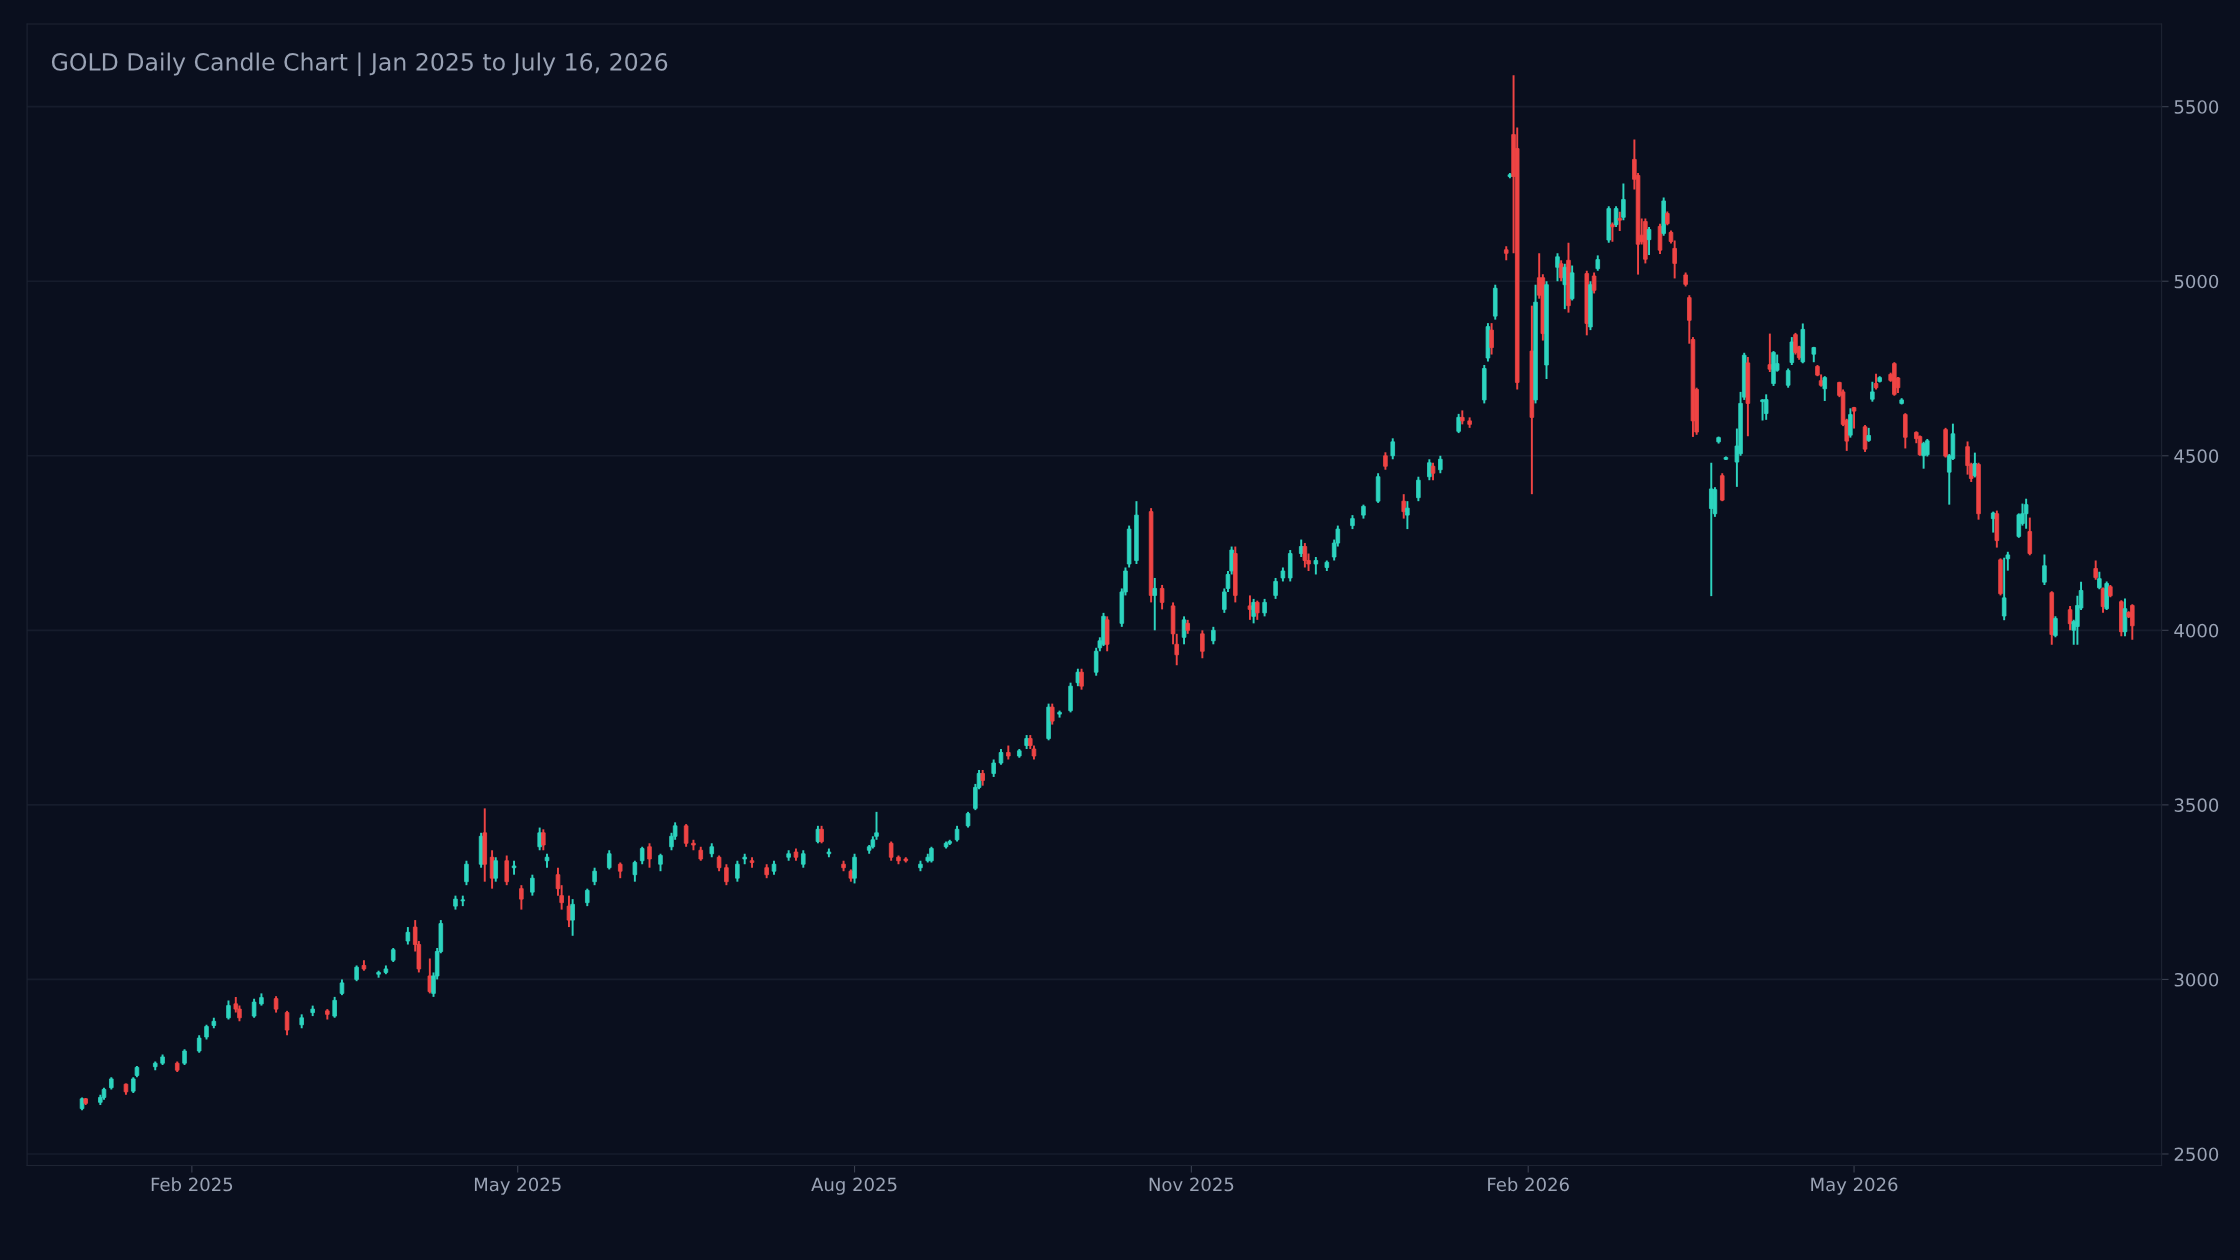 The width and height of the screenshot is (2240, 1260). I want to click on text: GOLD Daily Candle Chart | Jan 2025 to July 16, 2026, so click(359, 64).